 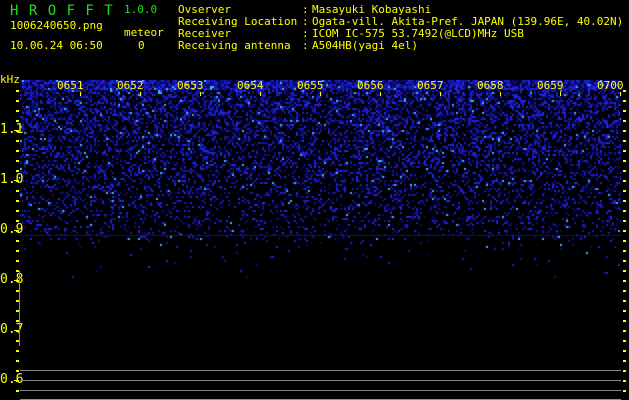 I want to click on y-tick-label: 0.6, so click(x=12, y=379).